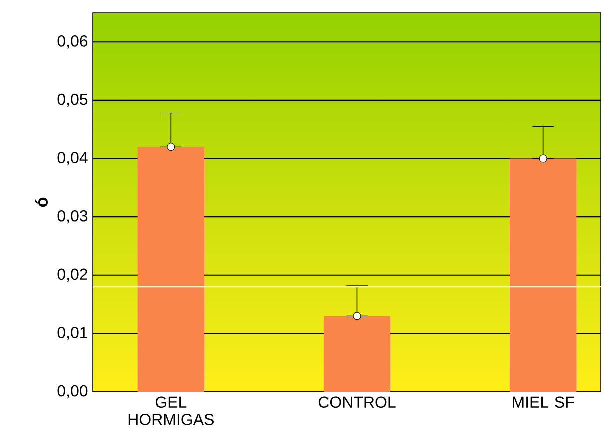  I want to click on y-tick-label: 0,02, so click(73, 275).